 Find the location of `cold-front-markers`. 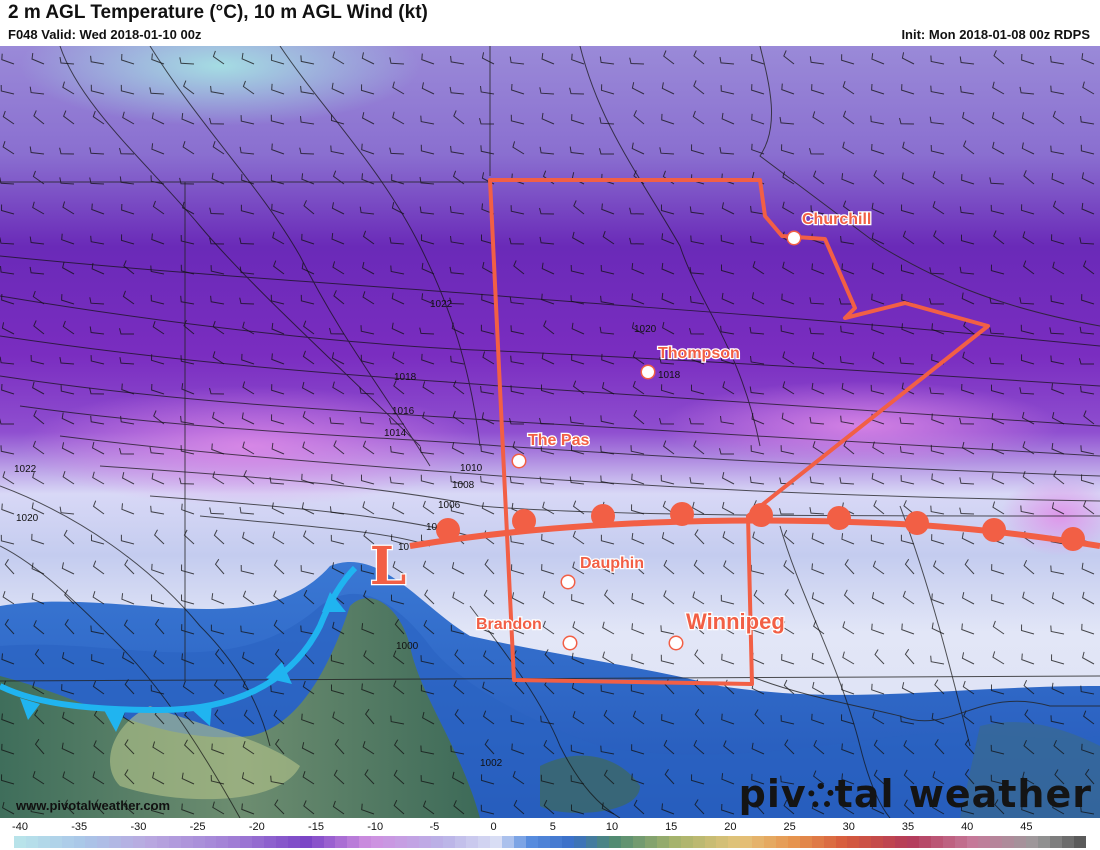

cold-front-markers is located at coordinates (183, 662).